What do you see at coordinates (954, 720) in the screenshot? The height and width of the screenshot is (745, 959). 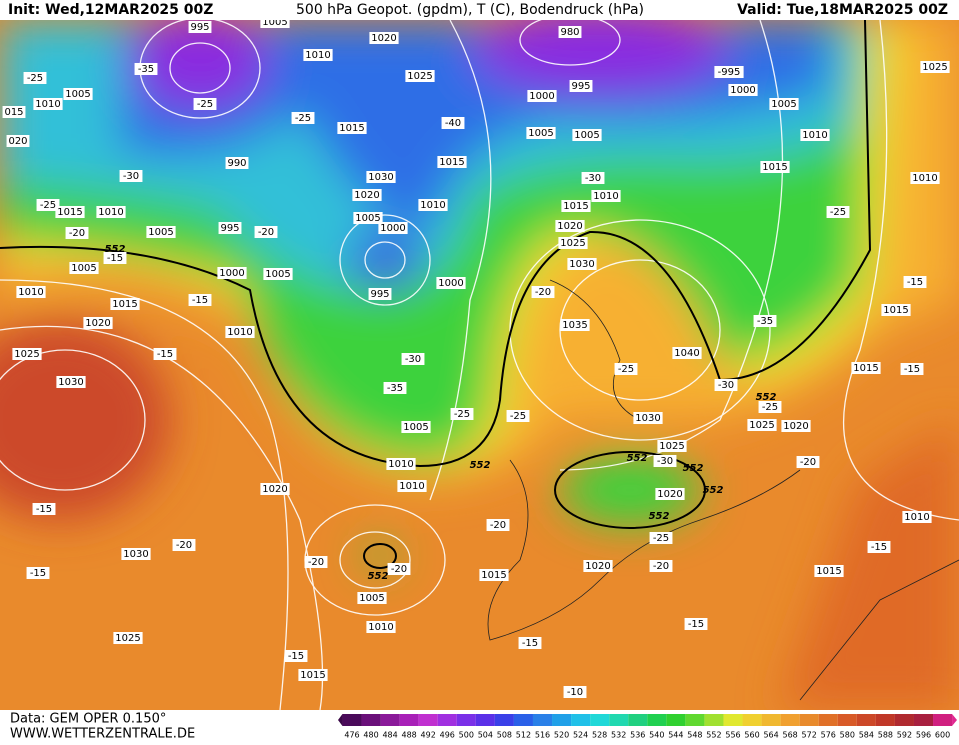 I see `scale-arrow-right` at bounding box center [954, 720].